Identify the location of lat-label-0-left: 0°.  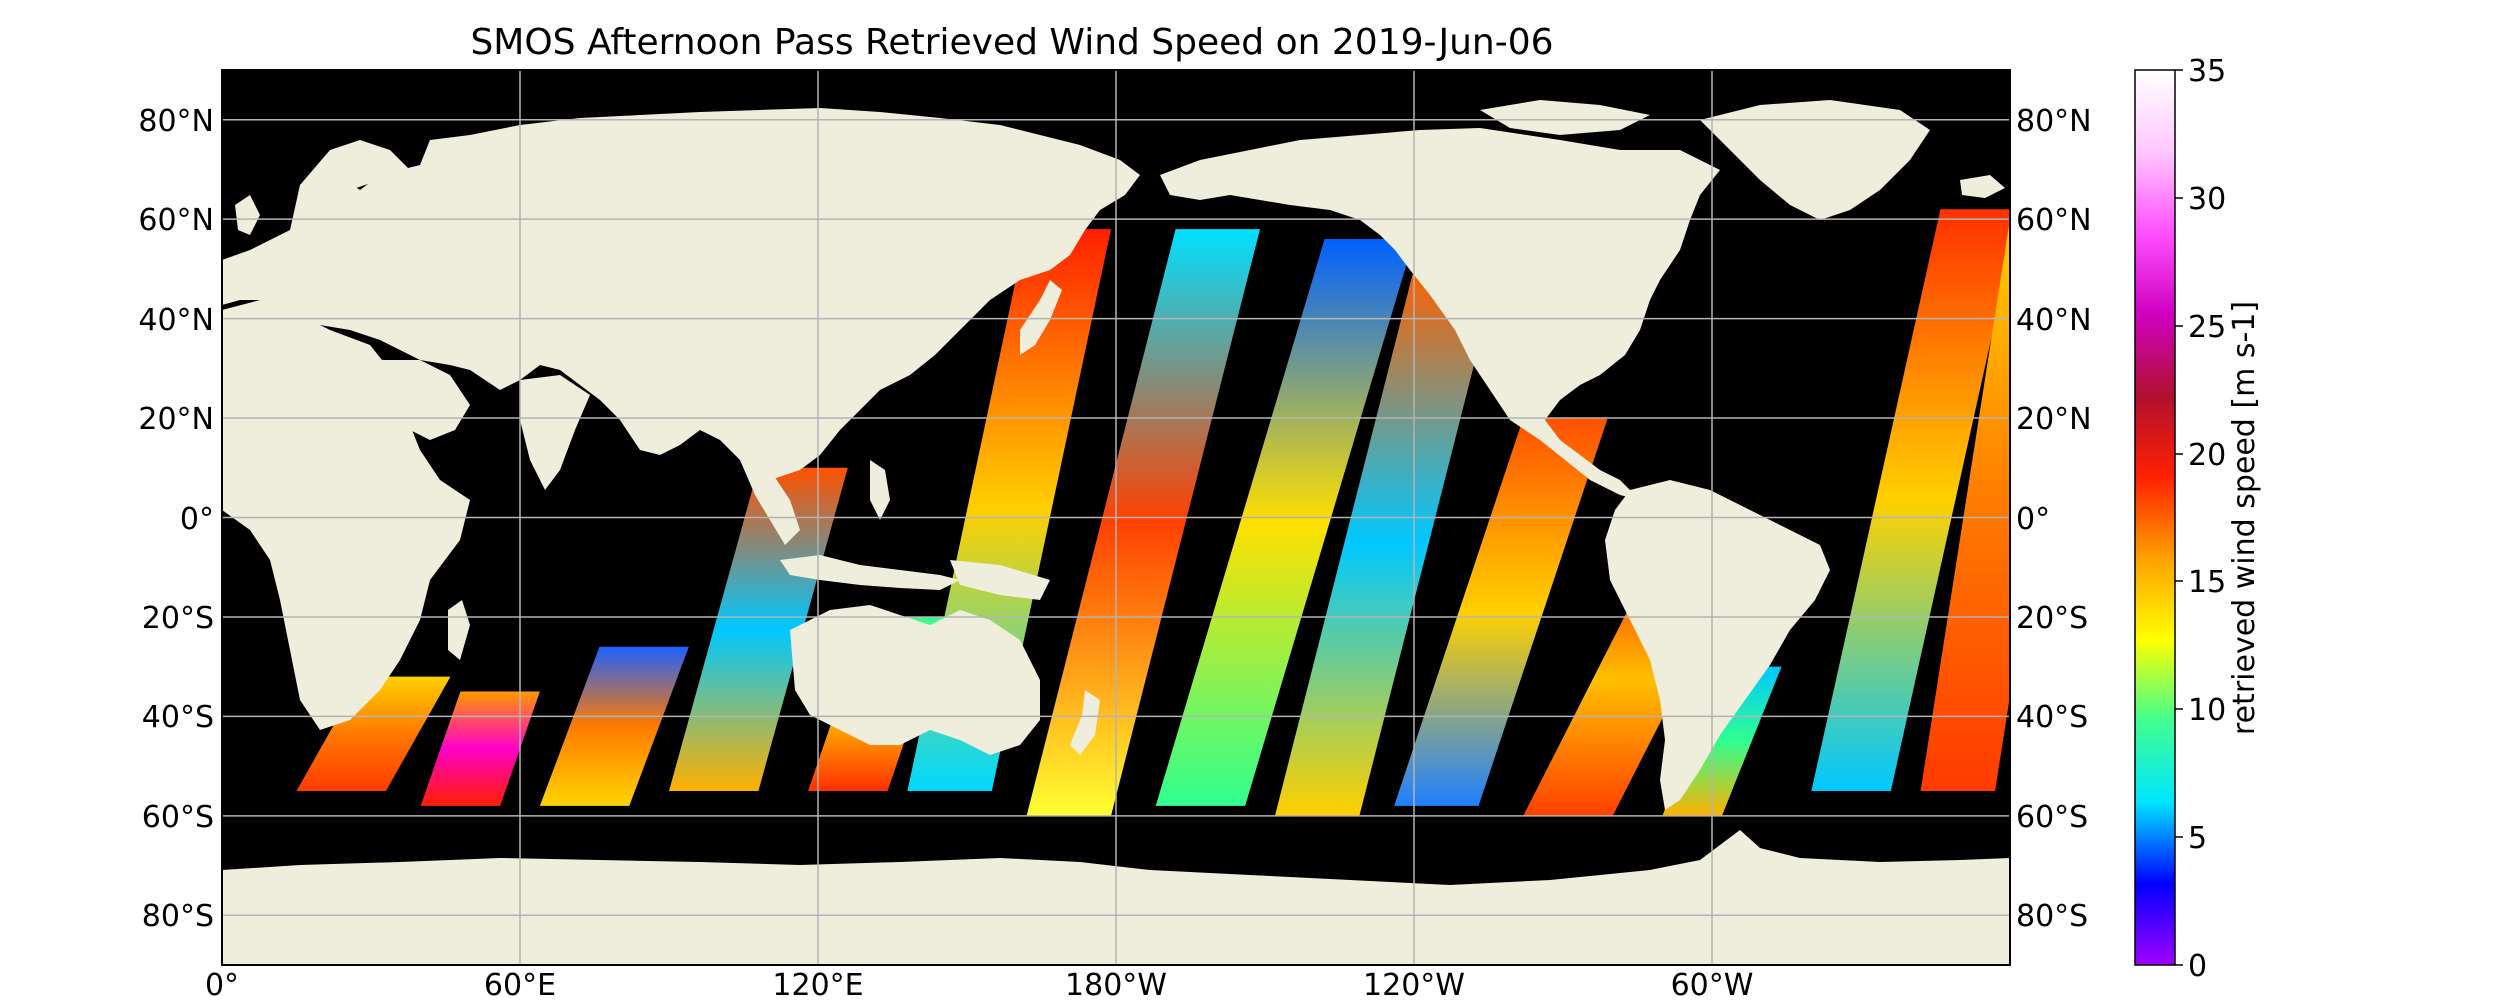
(197, 519).